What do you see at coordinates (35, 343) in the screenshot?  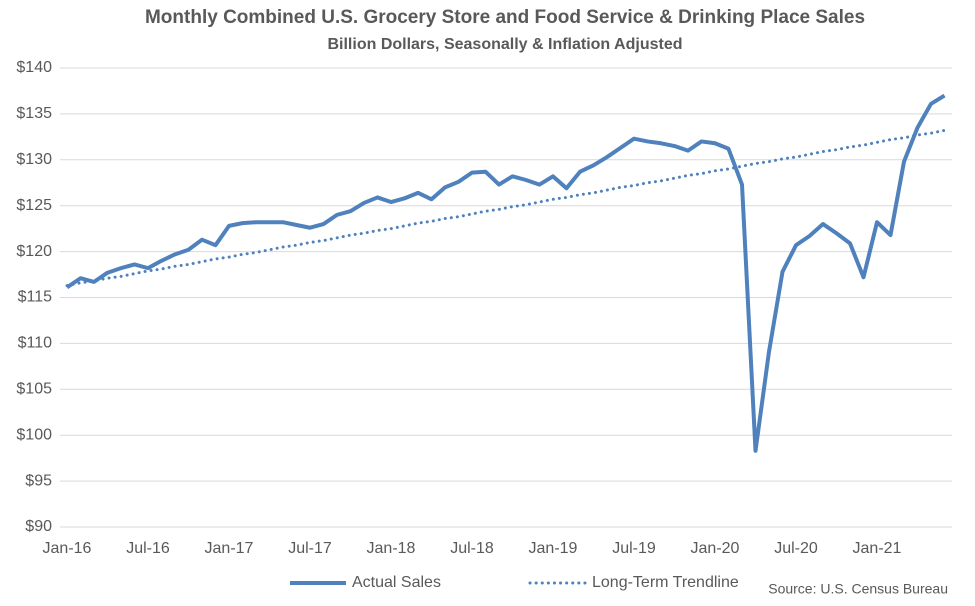 I see `y-tick-label: $110` at bounding box center [35, 343].